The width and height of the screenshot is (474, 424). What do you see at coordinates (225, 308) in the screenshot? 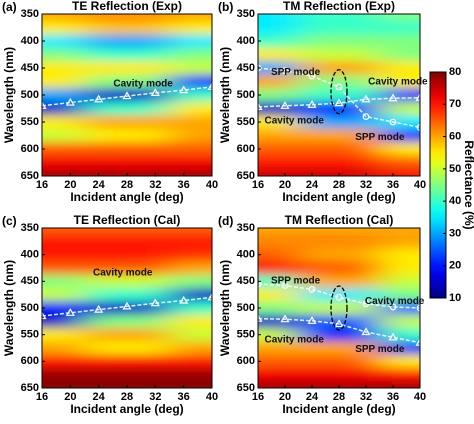
I see `y-axis-title: Wavelength (nm)` at bounding box center [225, 308].